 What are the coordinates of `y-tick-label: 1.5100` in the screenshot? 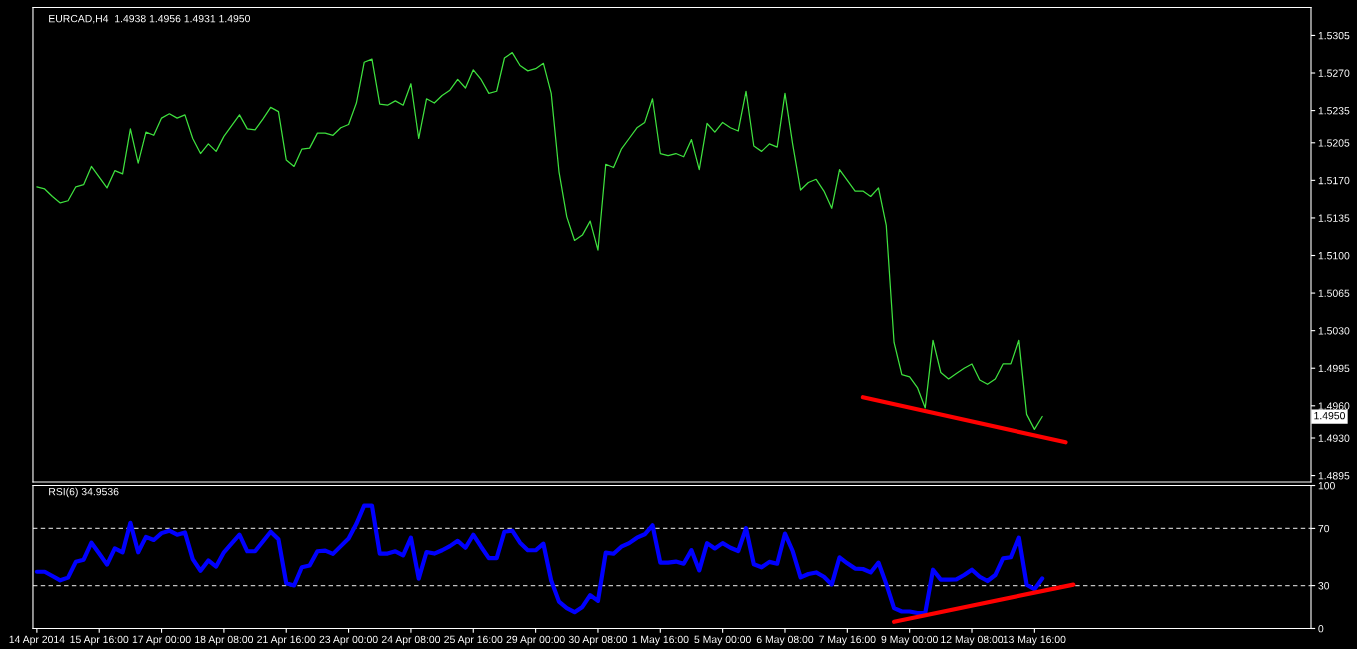 It's located at (1334, 256).